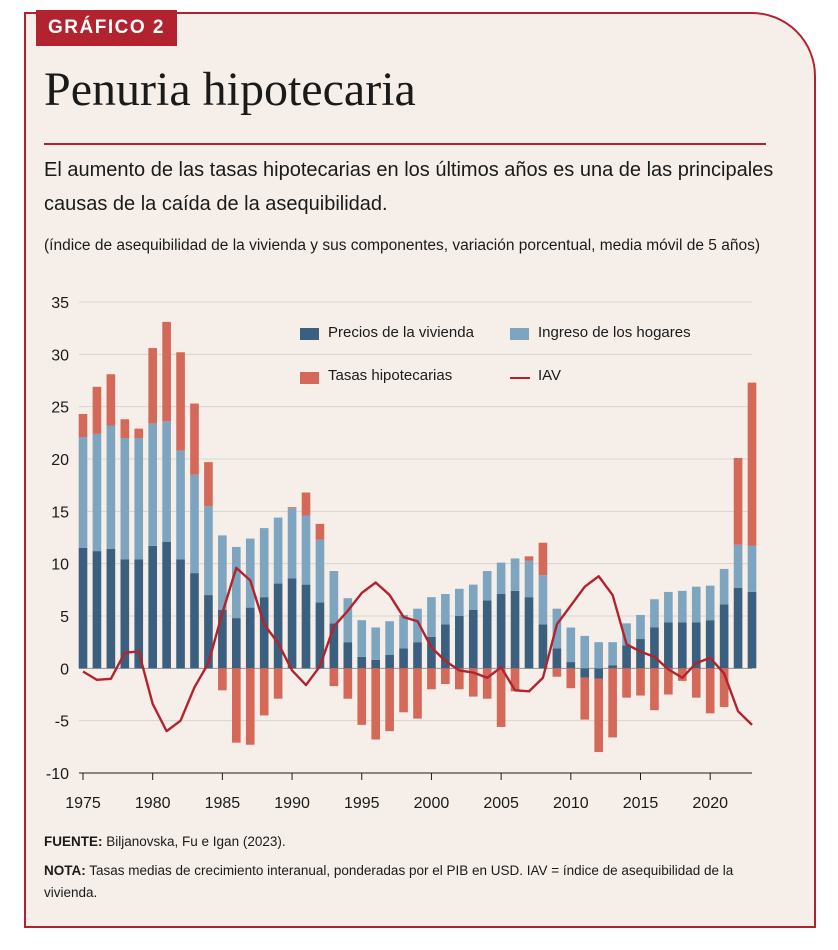  What do you see at coordinates (153, 803) in the screenshot?
I see `x-tick-label: 1980` at bounding box center [153, 803].